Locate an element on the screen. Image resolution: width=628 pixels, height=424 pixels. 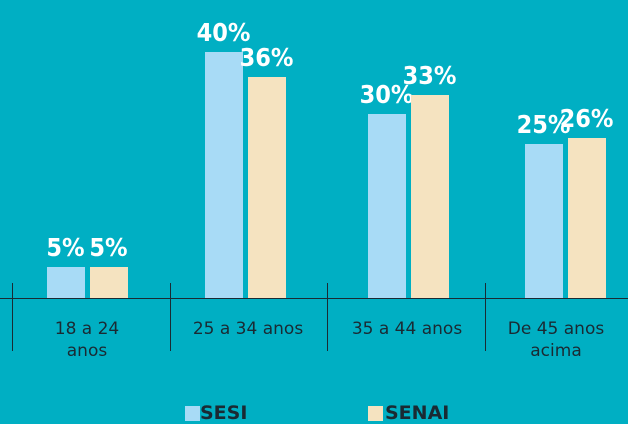
data-label: 25% is located at coordinates (543, 125).